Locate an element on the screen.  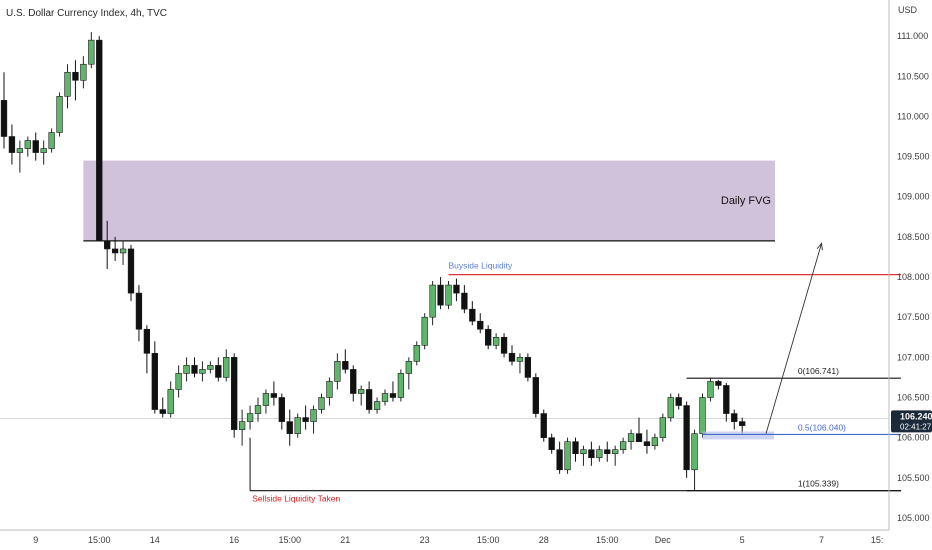
price-tick-label: 110.000 is located at coordinates (913, 116).